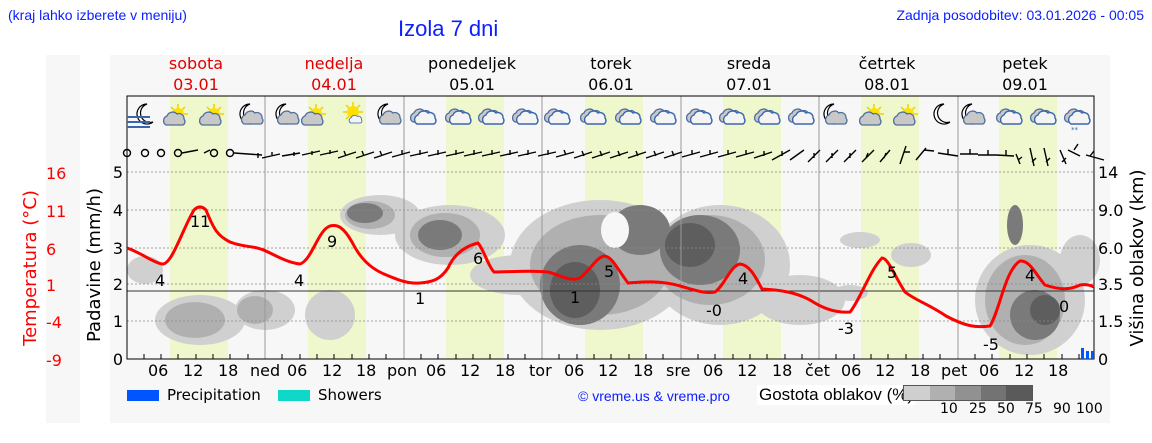 This screenshot has width=1152, height=443. Describe the element at coordinates (609, 117) in the screenshot. I see `weather-icons-row: **` at that location.